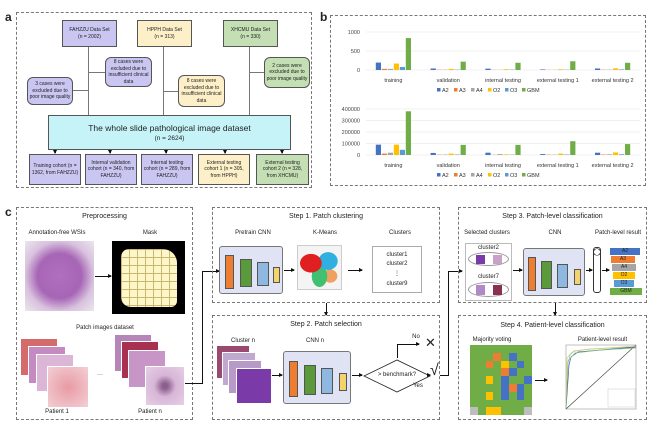 The height and width of the screenshot is (423, 649). Describe the element at coordinates (430, 342) in the screenshot. I see `reject-icon: ✕` at that location.